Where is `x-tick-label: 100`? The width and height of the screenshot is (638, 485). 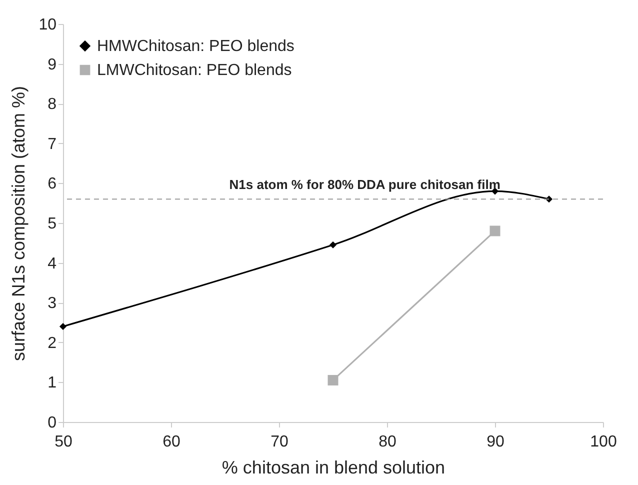
x-tick-label: 100 is located at coordinates (603, 442).